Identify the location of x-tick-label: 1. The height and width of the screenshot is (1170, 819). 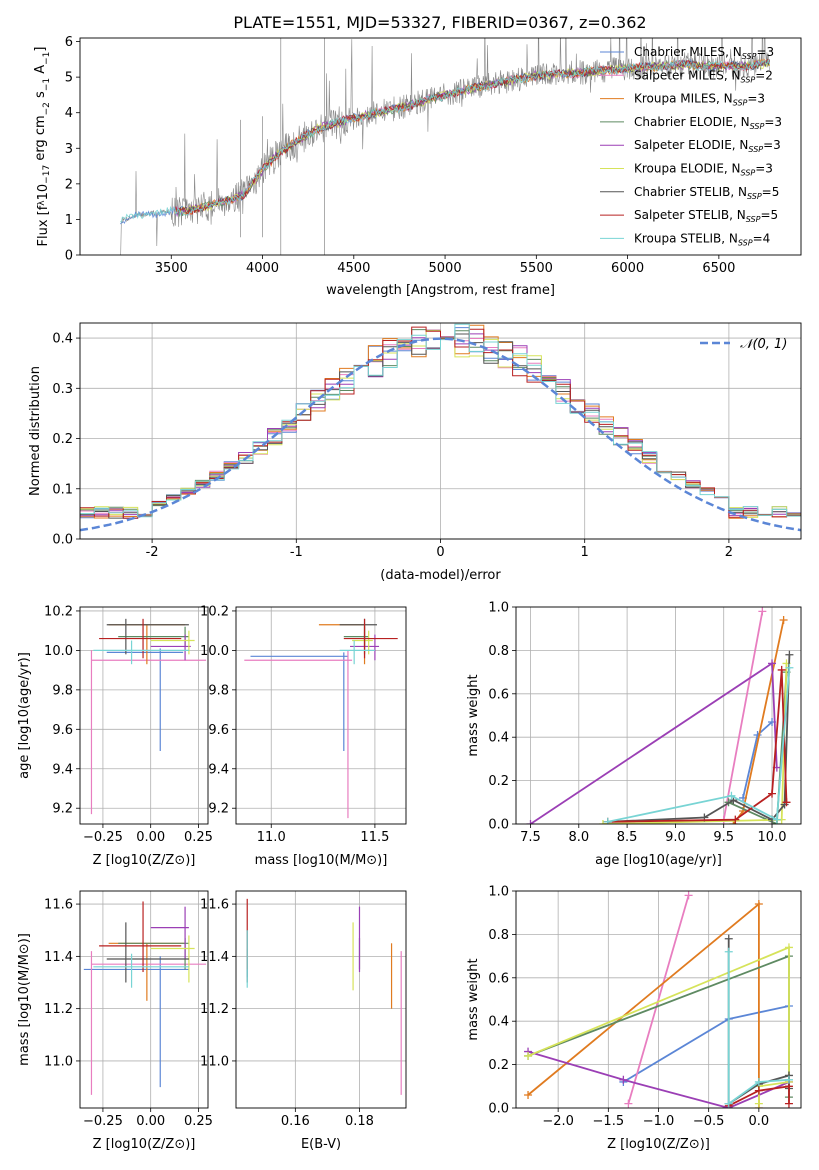
(585, 552).